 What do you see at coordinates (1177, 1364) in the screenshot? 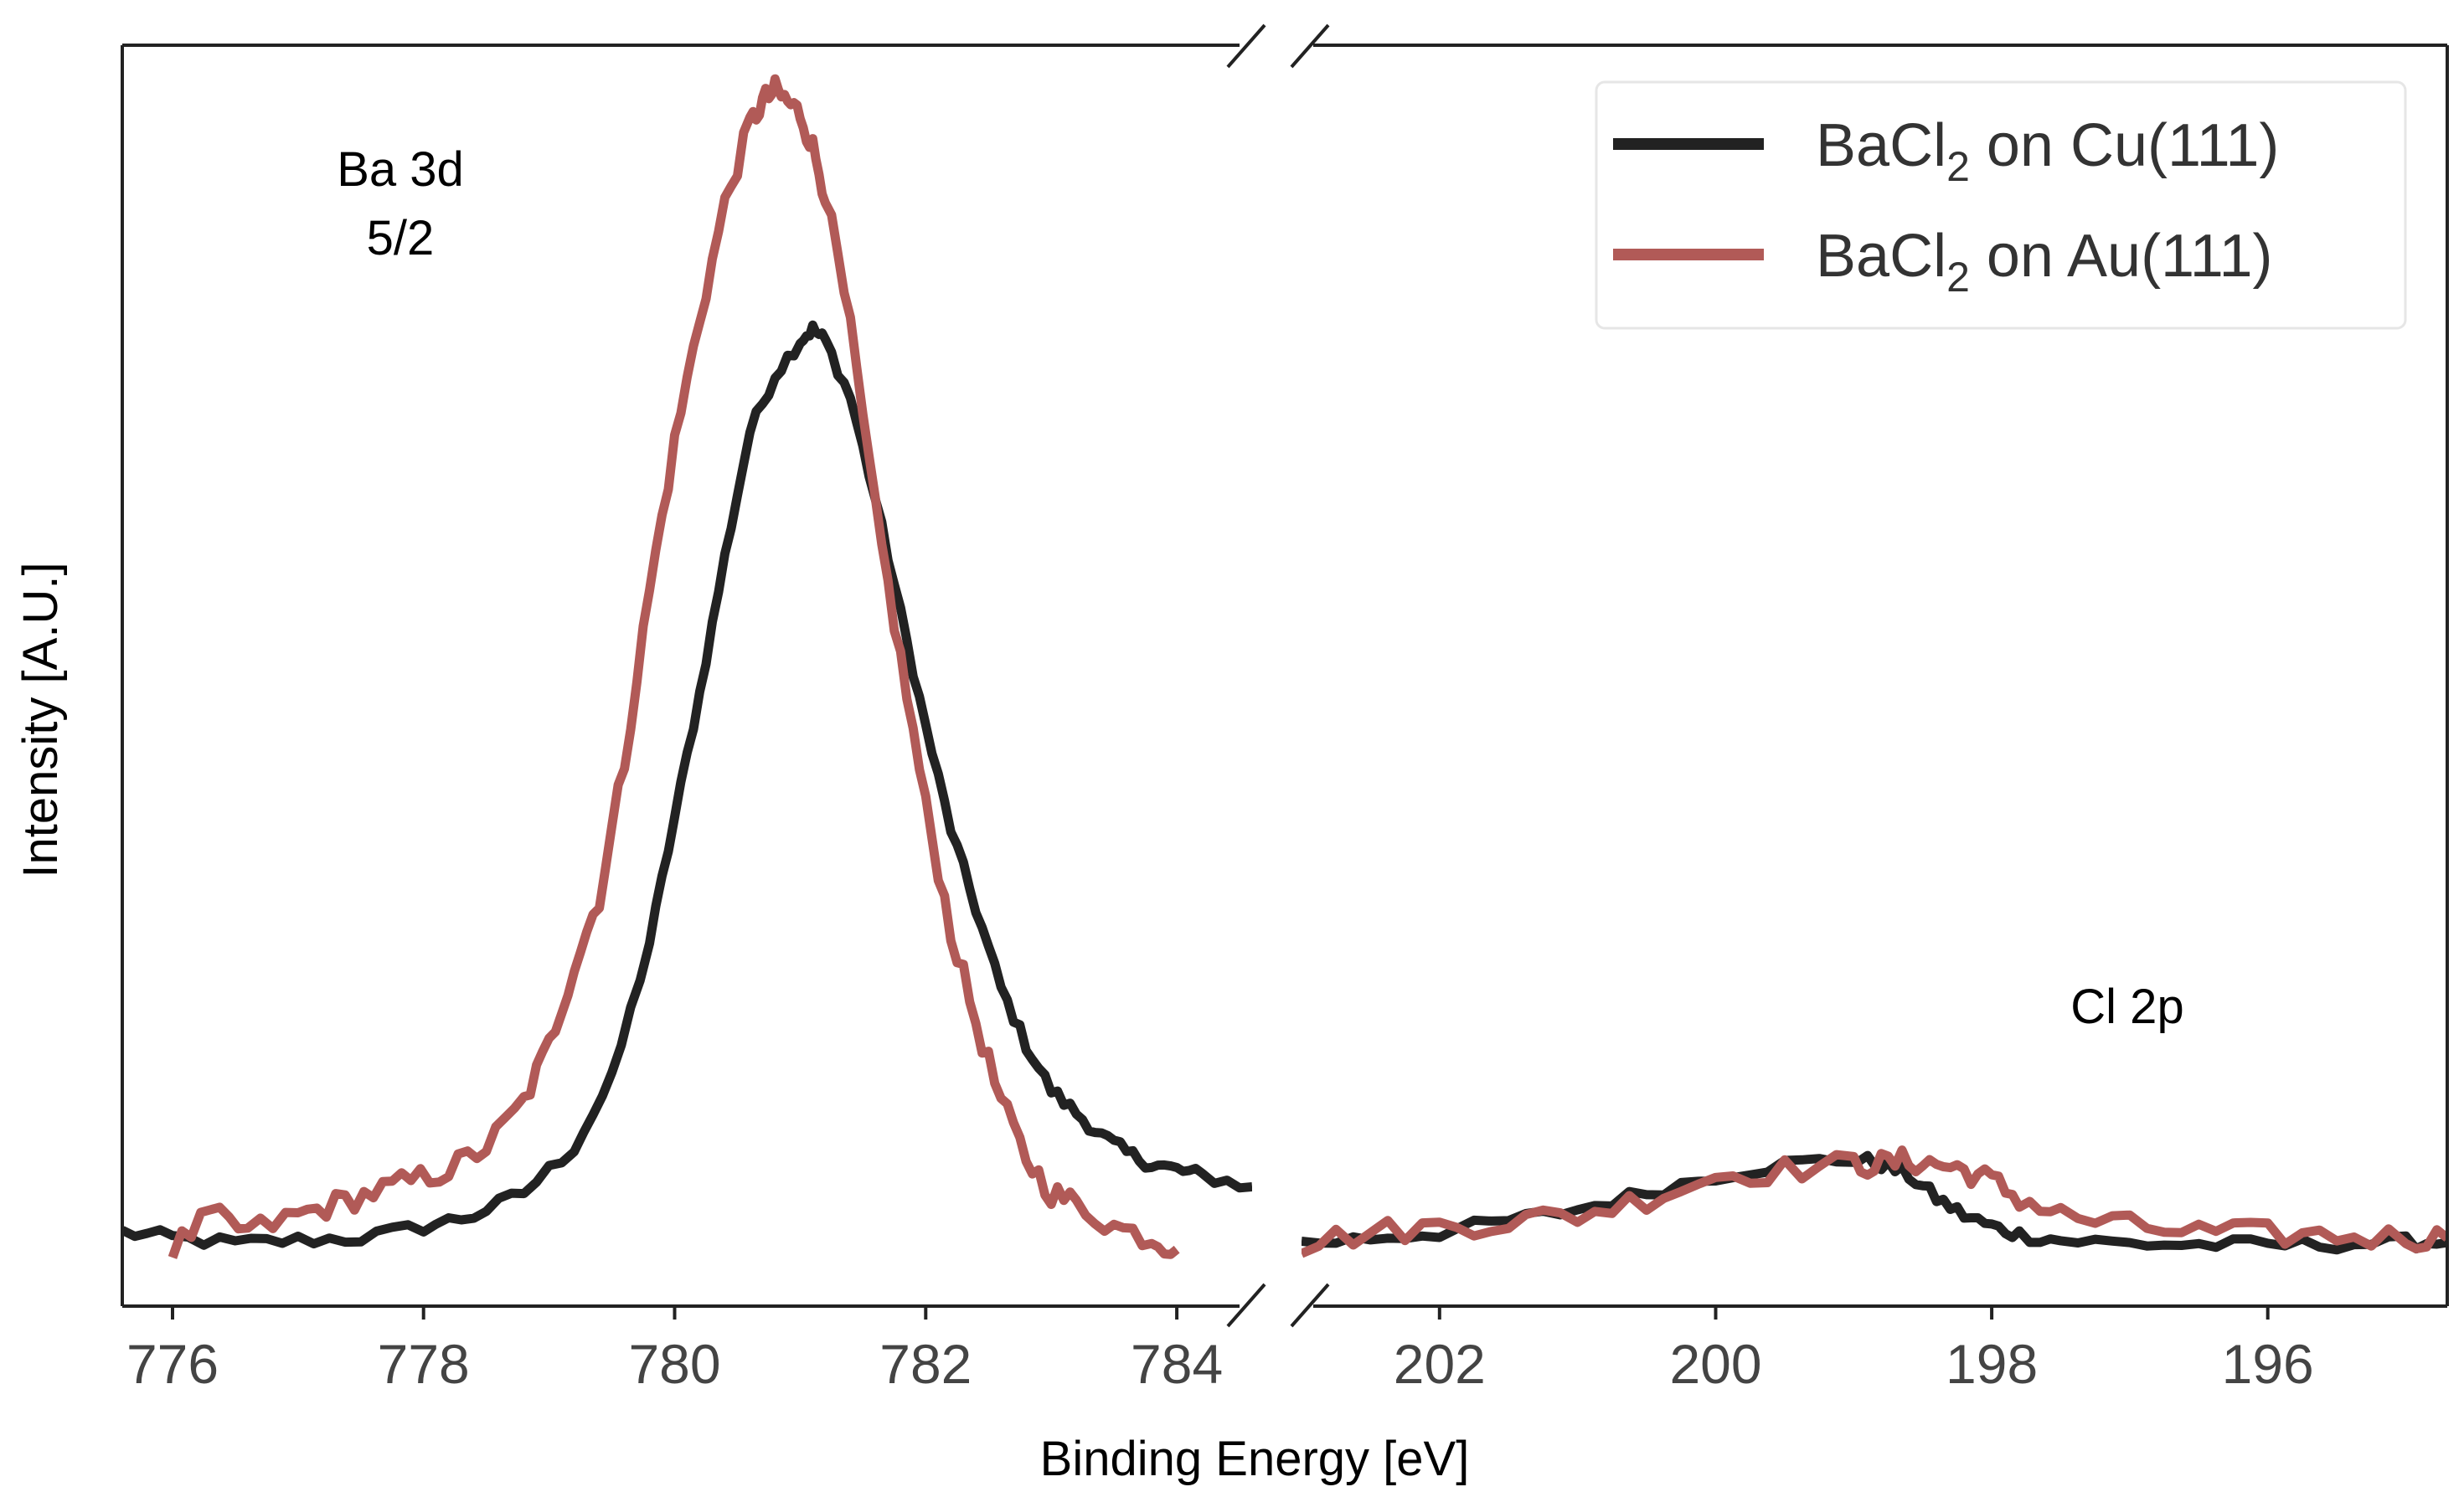
I see `x-tick-label-784: 784` at bounding box center [1177, 1364].